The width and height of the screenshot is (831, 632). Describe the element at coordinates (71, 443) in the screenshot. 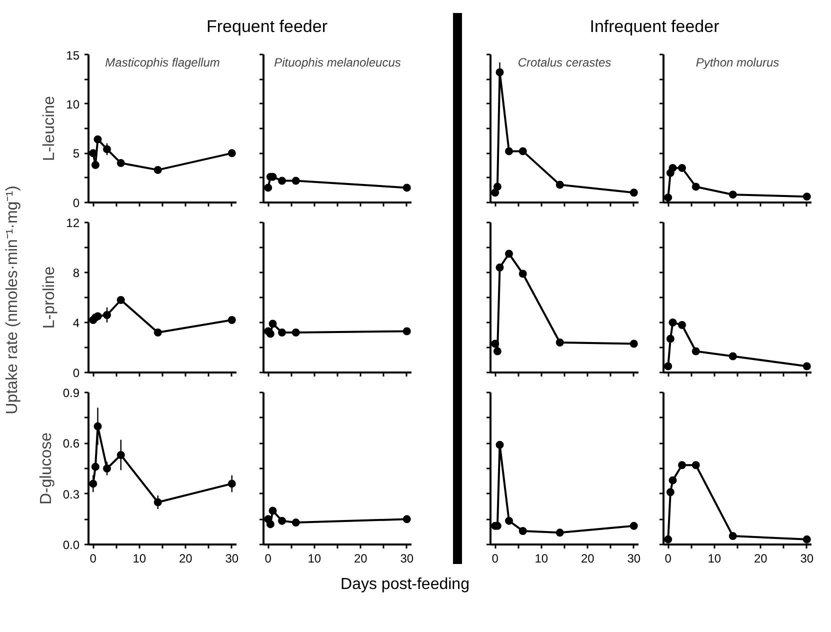

I see `y-tick-label: 0.6` at that location.